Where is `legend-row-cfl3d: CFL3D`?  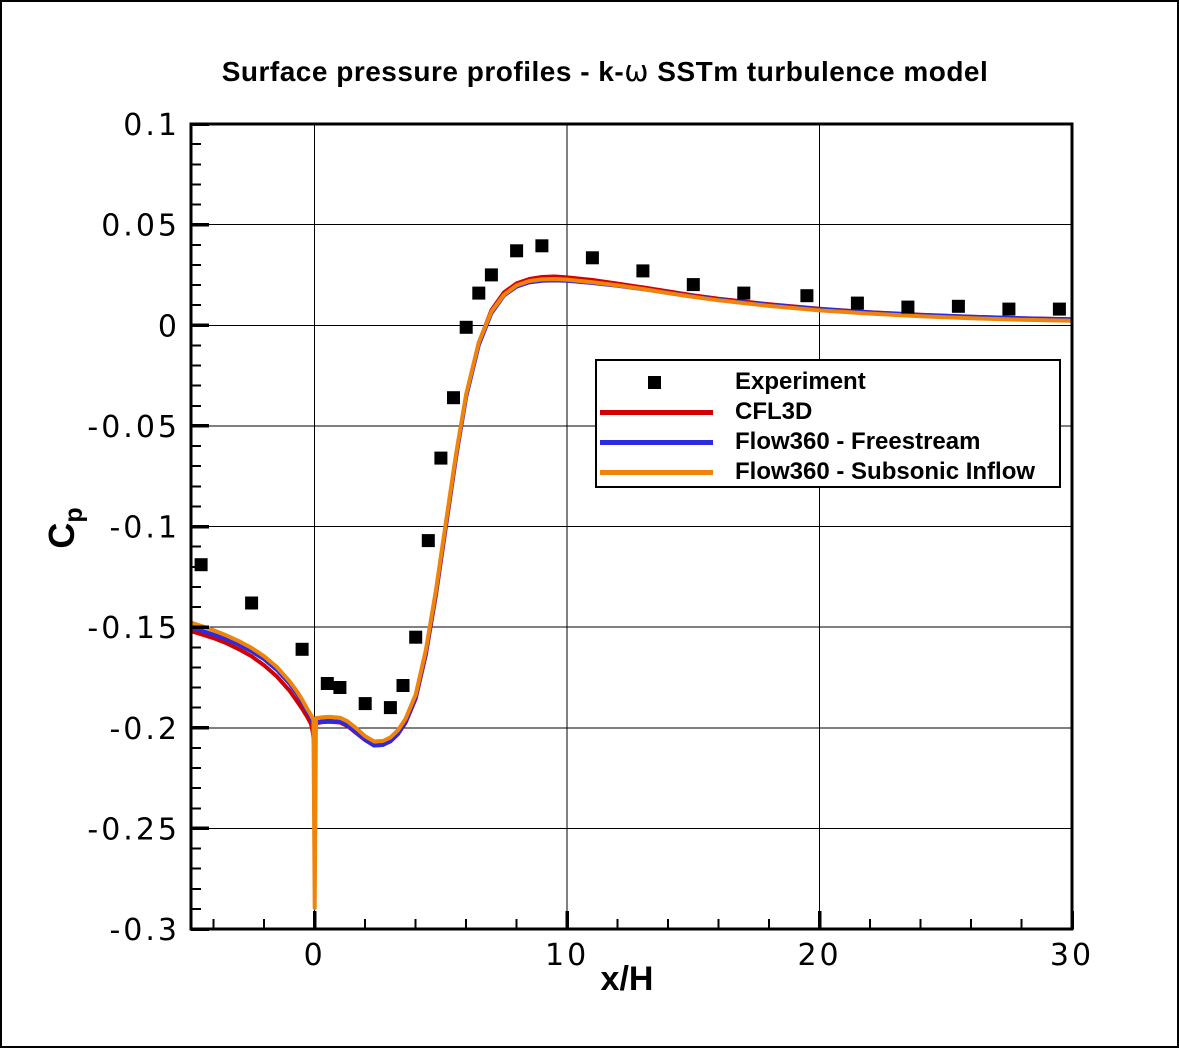
legend-row-cfl3d: CFL3D is located at coordinates (828, 412).